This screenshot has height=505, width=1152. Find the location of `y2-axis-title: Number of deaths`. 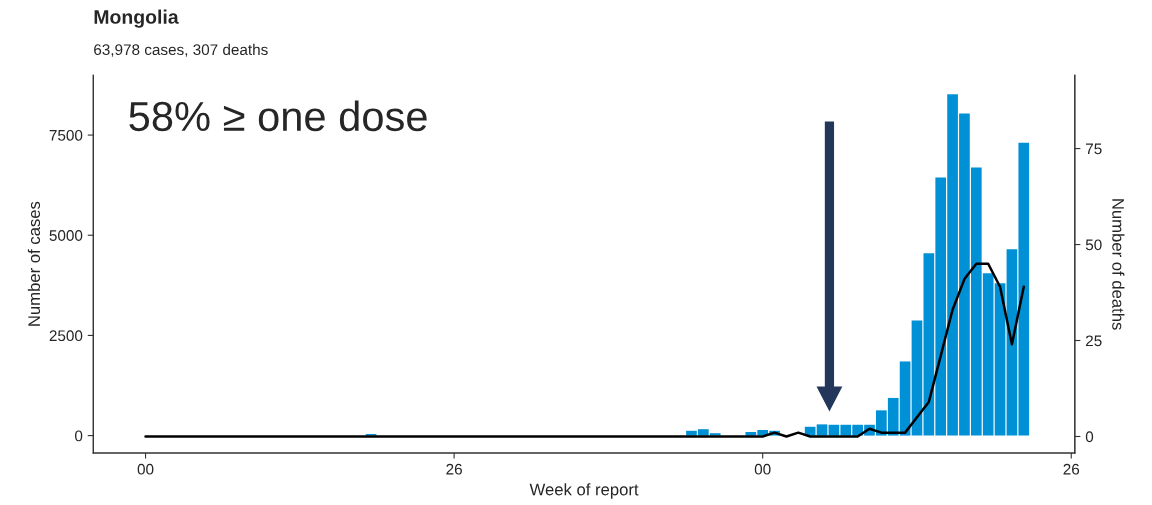

y2-axis-title: Number of deaths is located at coordinates (1118, 264).